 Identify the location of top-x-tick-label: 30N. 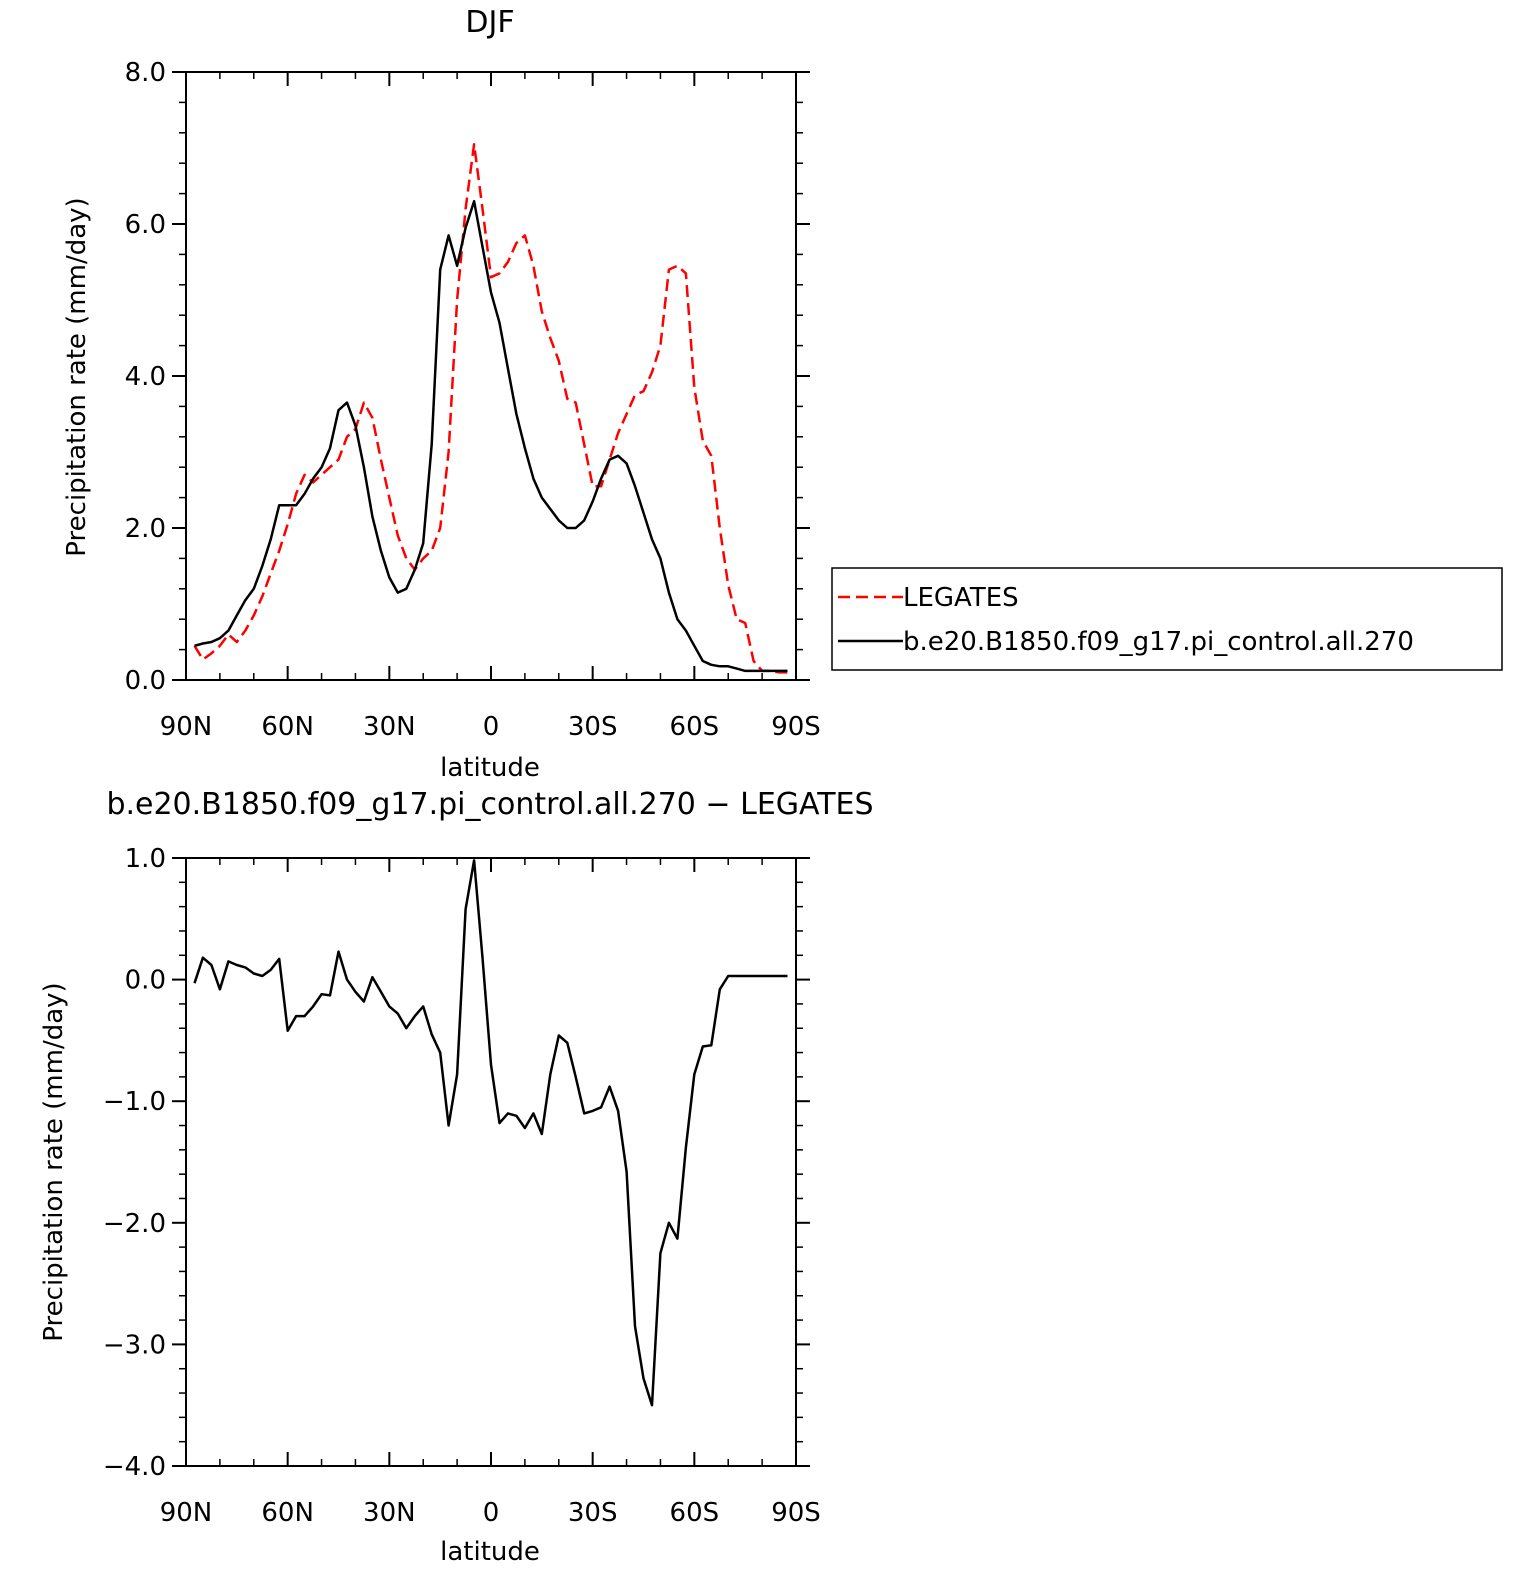
(389, 727).